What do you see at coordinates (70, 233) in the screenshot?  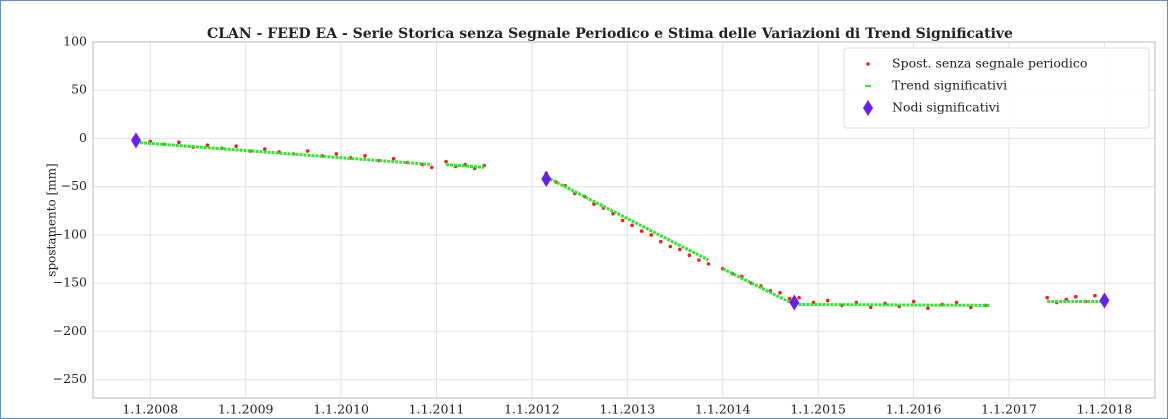 I see `y-tick-label: −100` at bounding box center [70, 233].